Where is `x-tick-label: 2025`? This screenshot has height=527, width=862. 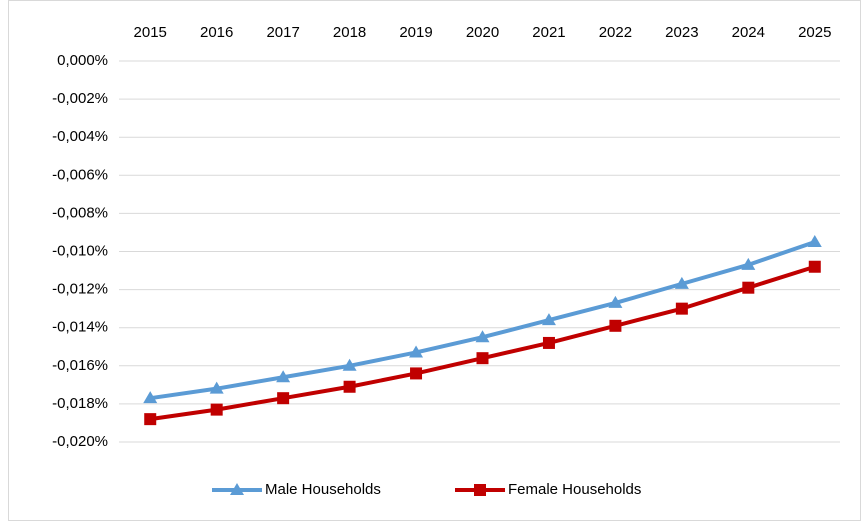
x-tick-label: 2025 is located at coordinates (814, 32).